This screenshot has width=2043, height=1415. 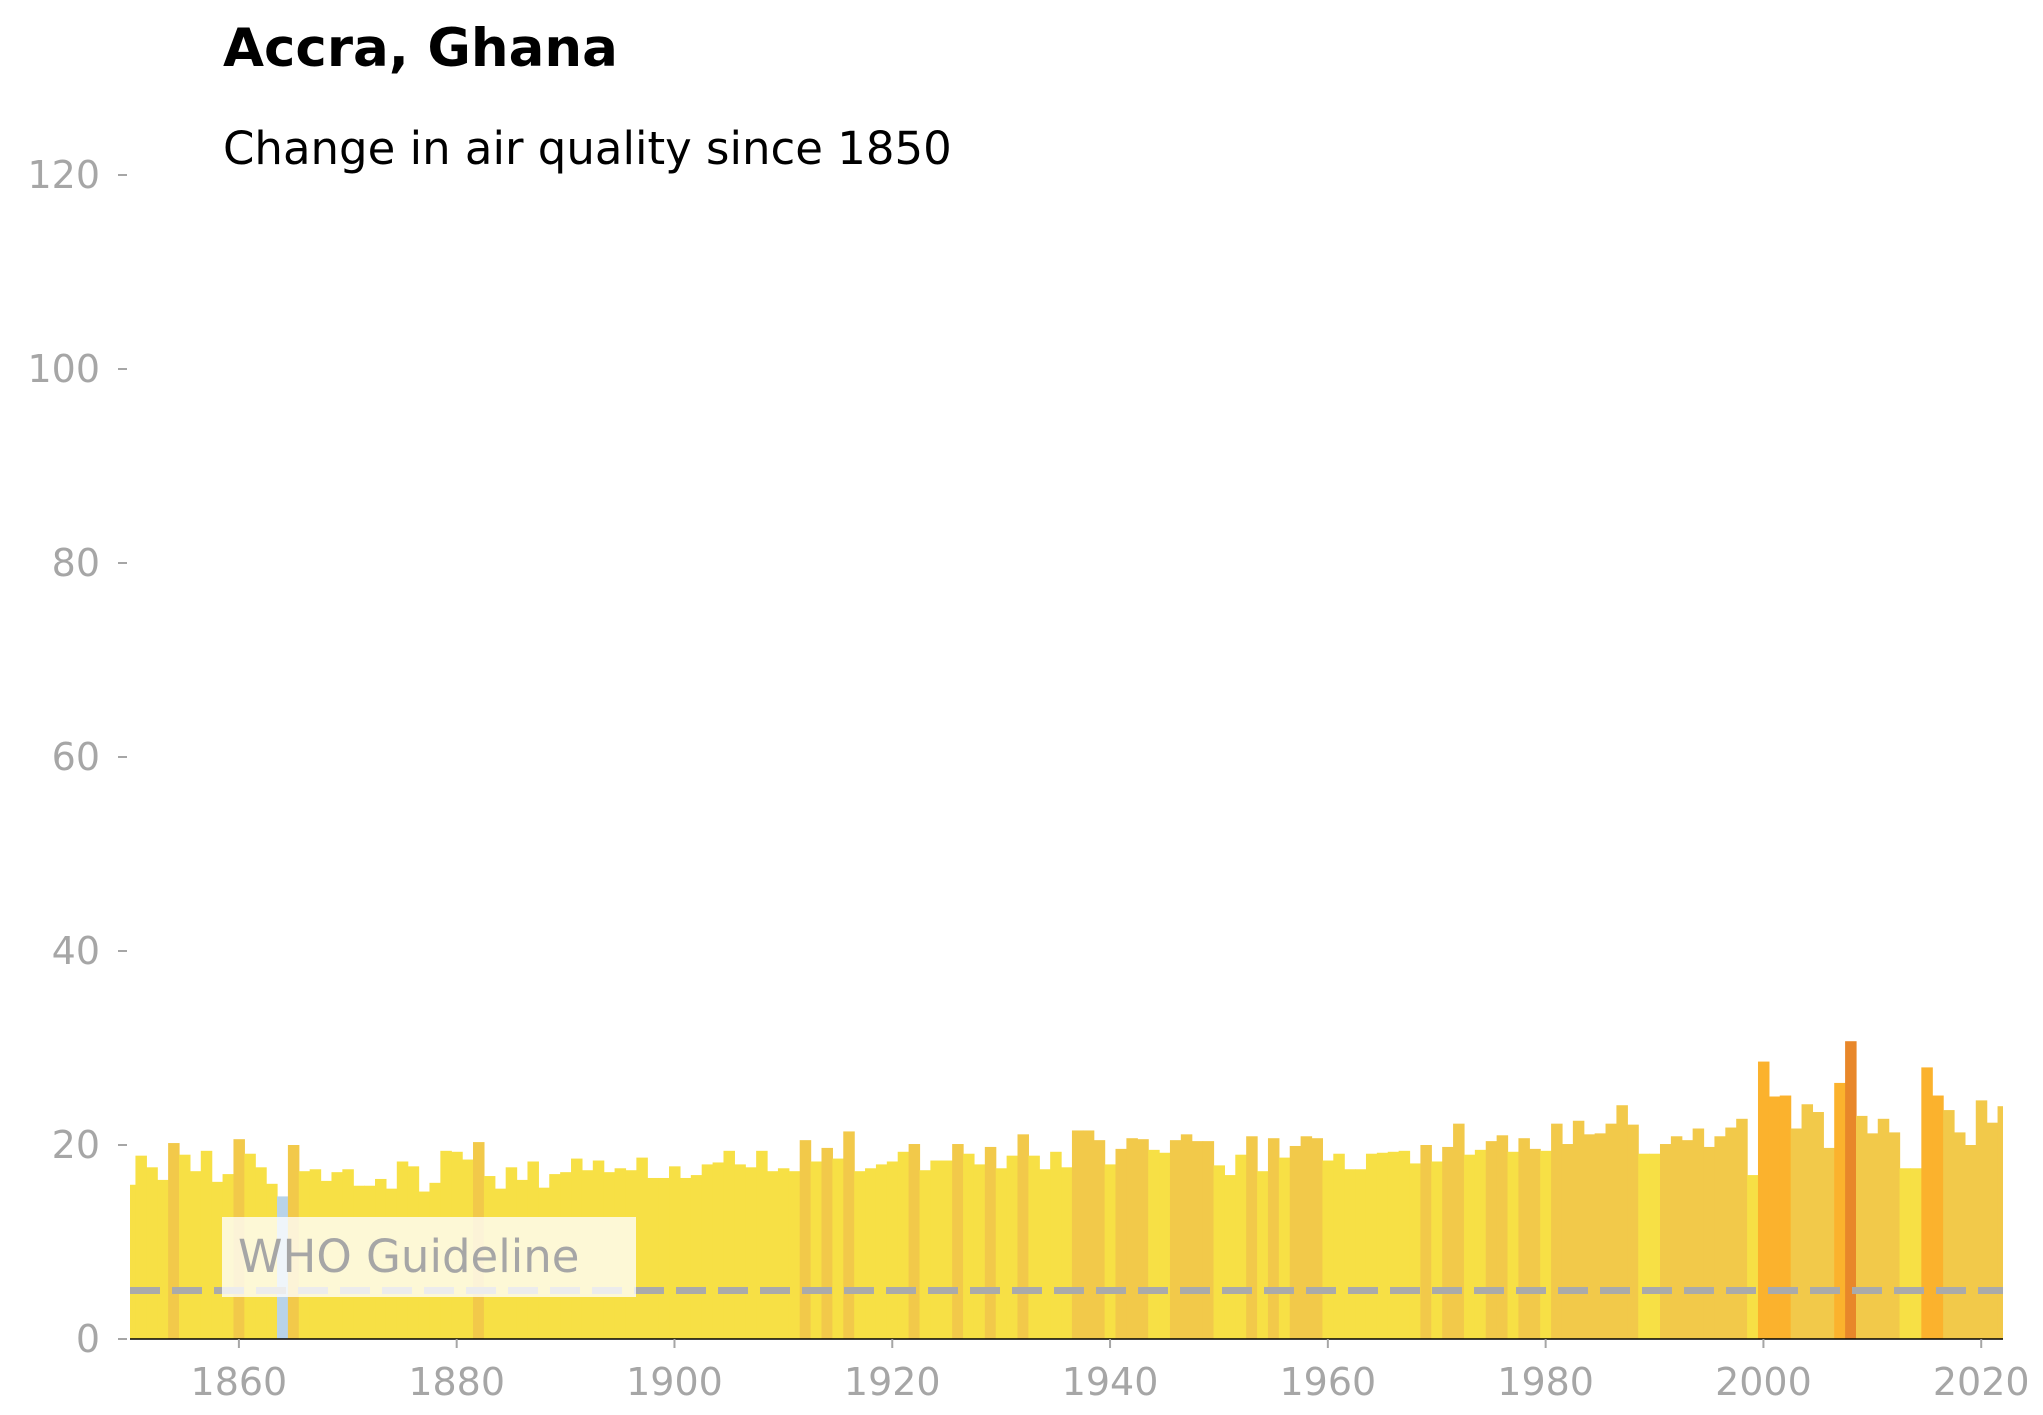 I want to click on bar-1940, so click(x=1110, y=1251).